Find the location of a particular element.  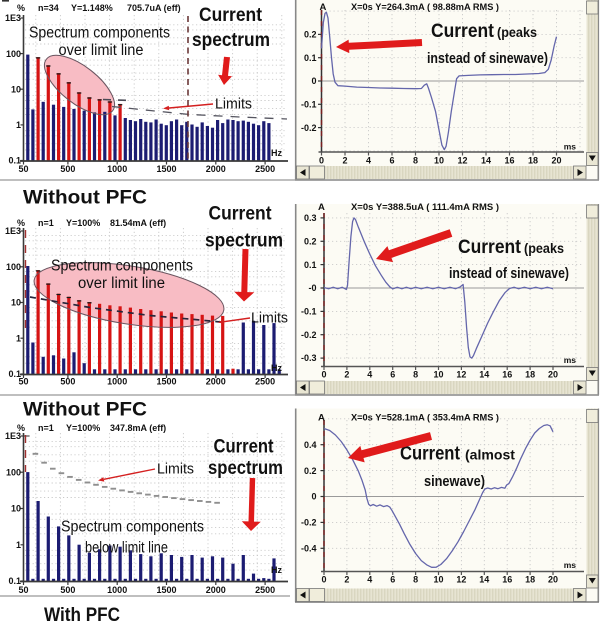

svg-text: 705.7uA (eff) is located at coordinates (154, 8).